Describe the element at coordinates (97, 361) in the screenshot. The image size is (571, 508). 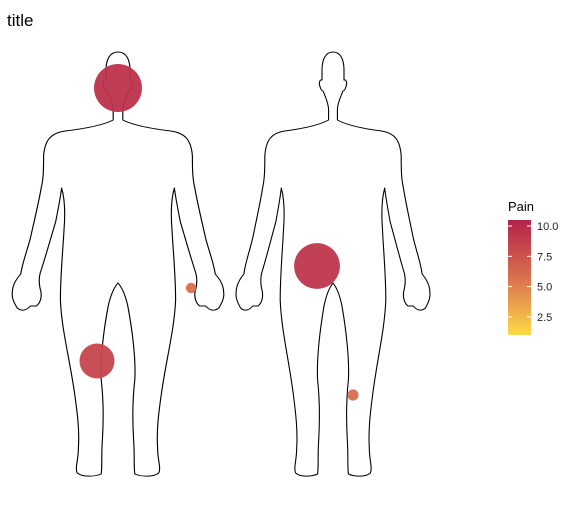
I see `pain-point-front-right-thigh` at that location.